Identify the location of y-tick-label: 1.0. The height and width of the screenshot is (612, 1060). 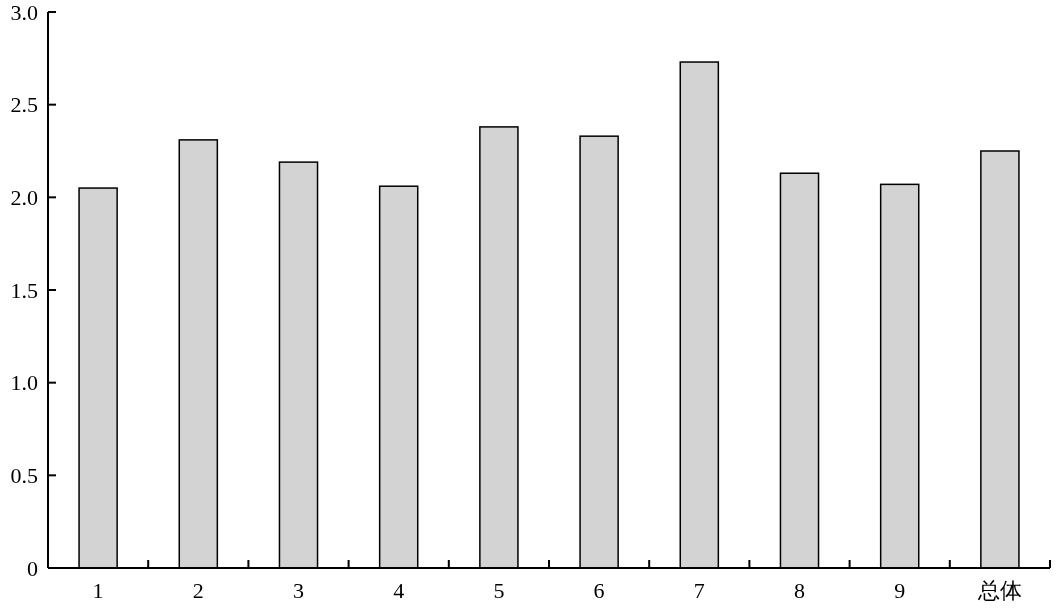
(24, 383).